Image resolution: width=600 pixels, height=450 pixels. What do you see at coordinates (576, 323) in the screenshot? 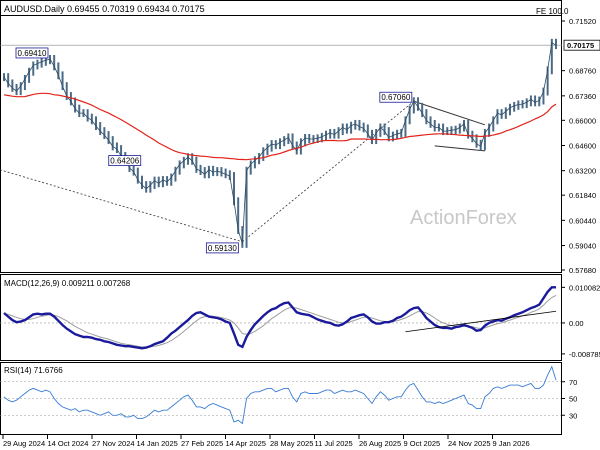
I see `macd-tick-label: 0.00` at bounding box center [576, 323].